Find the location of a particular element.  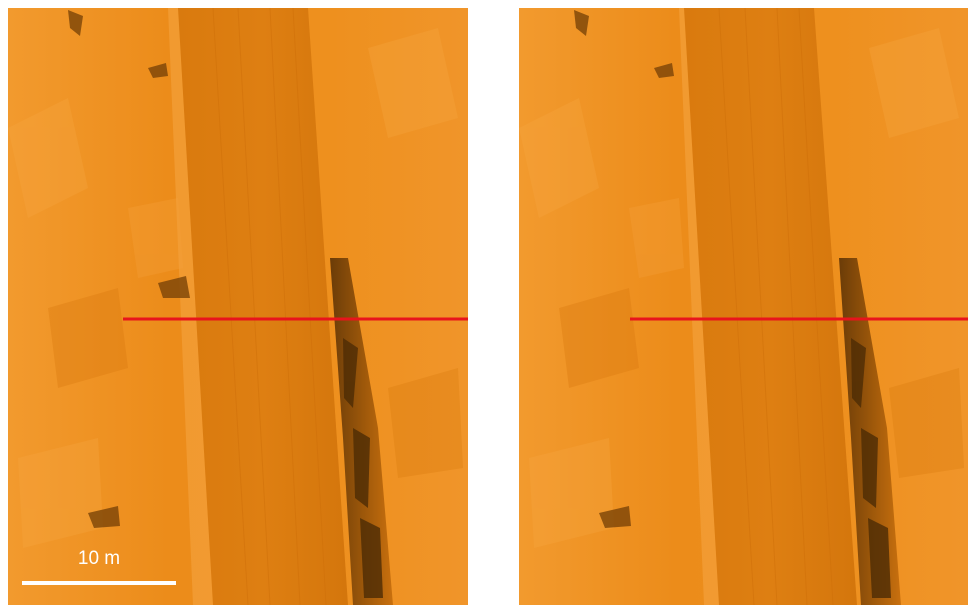

scale-bar-label: 10 m is located at coordinates (99, 558).